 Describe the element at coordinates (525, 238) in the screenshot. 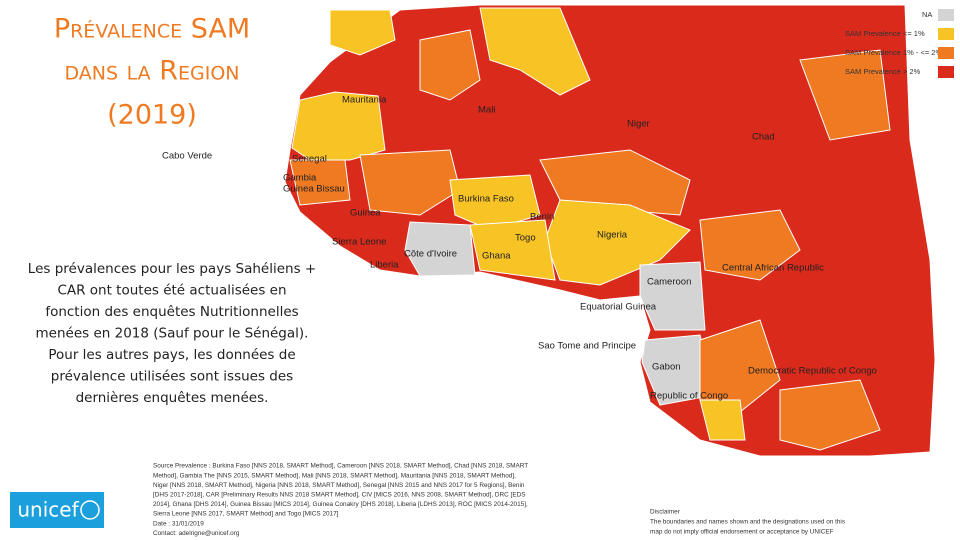

I see `country-label: Togo` at that location.